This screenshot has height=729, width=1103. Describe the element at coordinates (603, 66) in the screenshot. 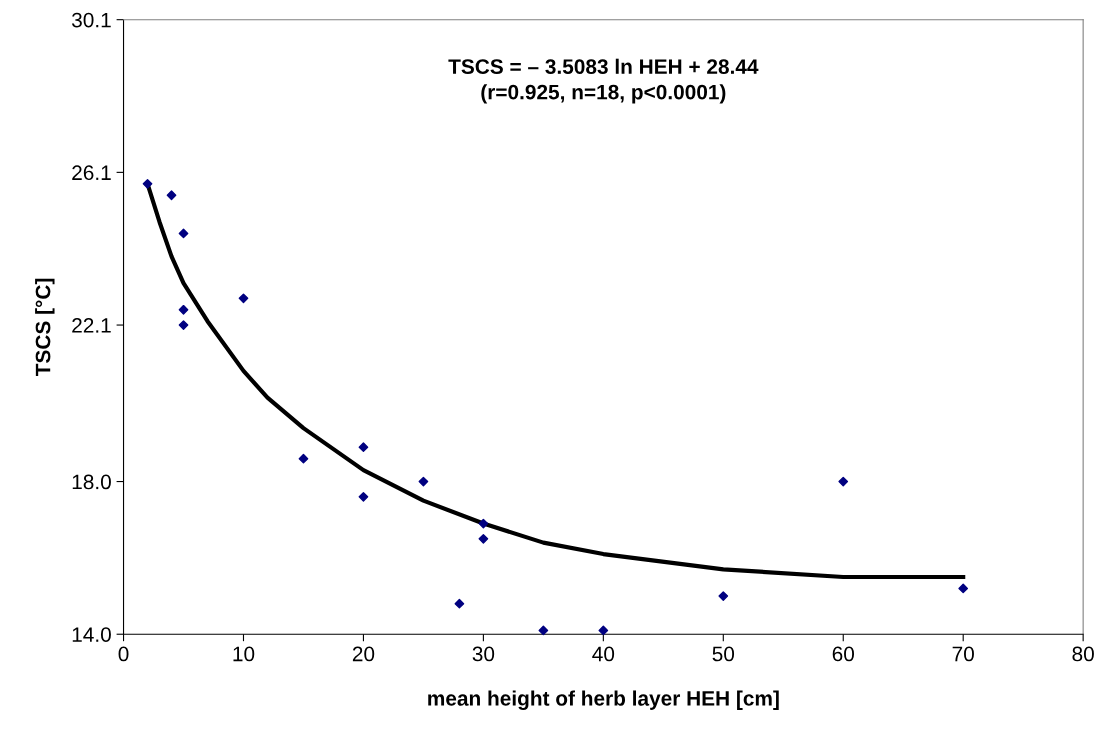

I see `annotation: TSCS = – 3.5083 ln HEH + 28.44` at that location.